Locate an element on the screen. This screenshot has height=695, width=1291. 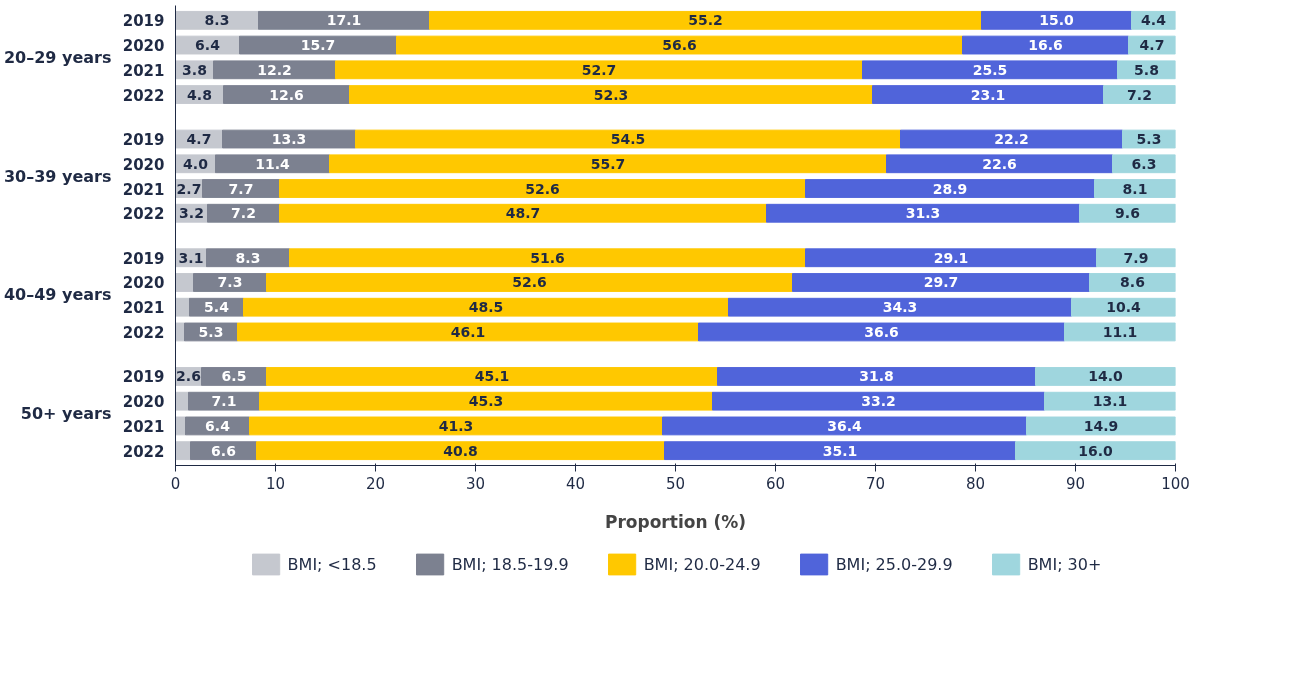
data-label: 22.2 is located at coordinates (1011, 139).